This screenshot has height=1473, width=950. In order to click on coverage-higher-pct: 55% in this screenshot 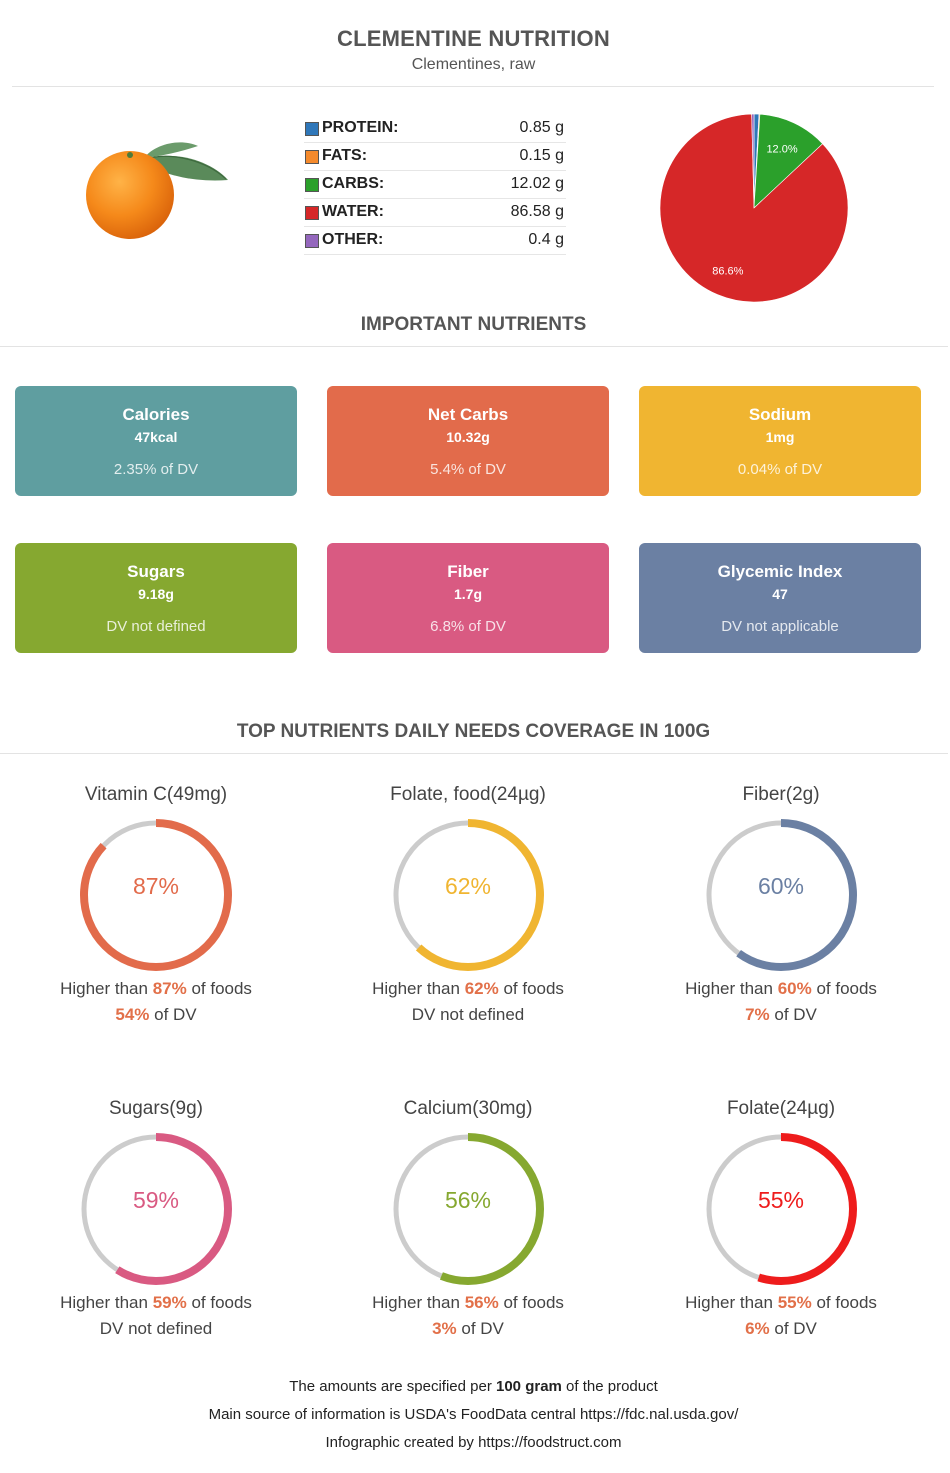, I will do `click(794, 1302)`.